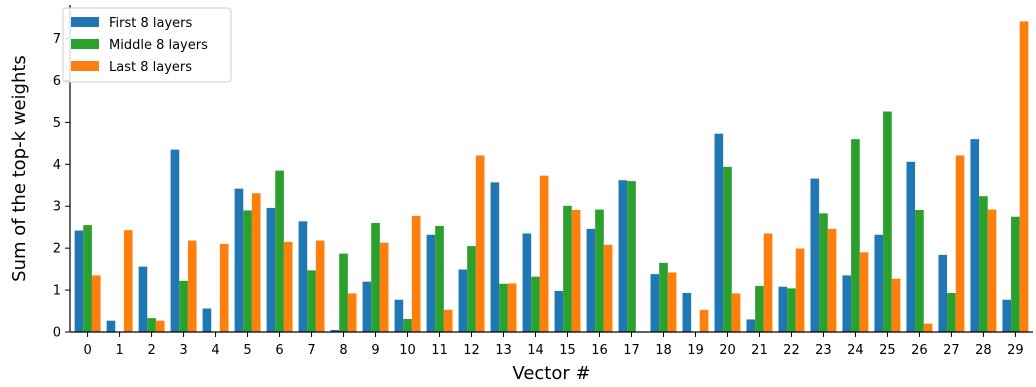 Image resolution: width=1036 pixels, height=387 pixels. Describe the element at coordinates (887, 350) in the screenshot. I see `x-tick-label: 25` at that location.